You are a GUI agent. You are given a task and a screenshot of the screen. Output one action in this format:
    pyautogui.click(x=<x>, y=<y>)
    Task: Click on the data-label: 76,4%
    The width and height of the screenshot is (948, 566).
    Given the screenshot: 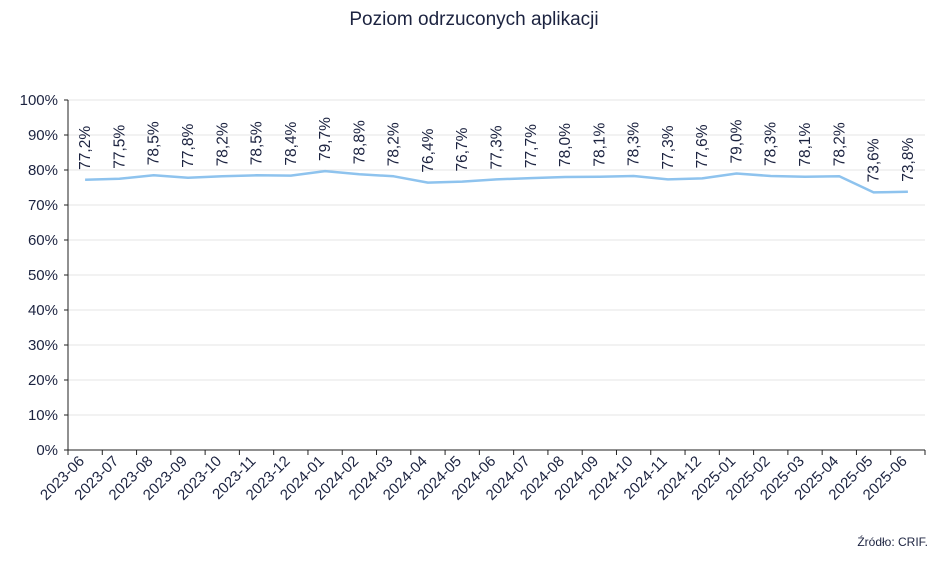 What is the action you would take?
    pyautogui.click(x=428, y=150)
    